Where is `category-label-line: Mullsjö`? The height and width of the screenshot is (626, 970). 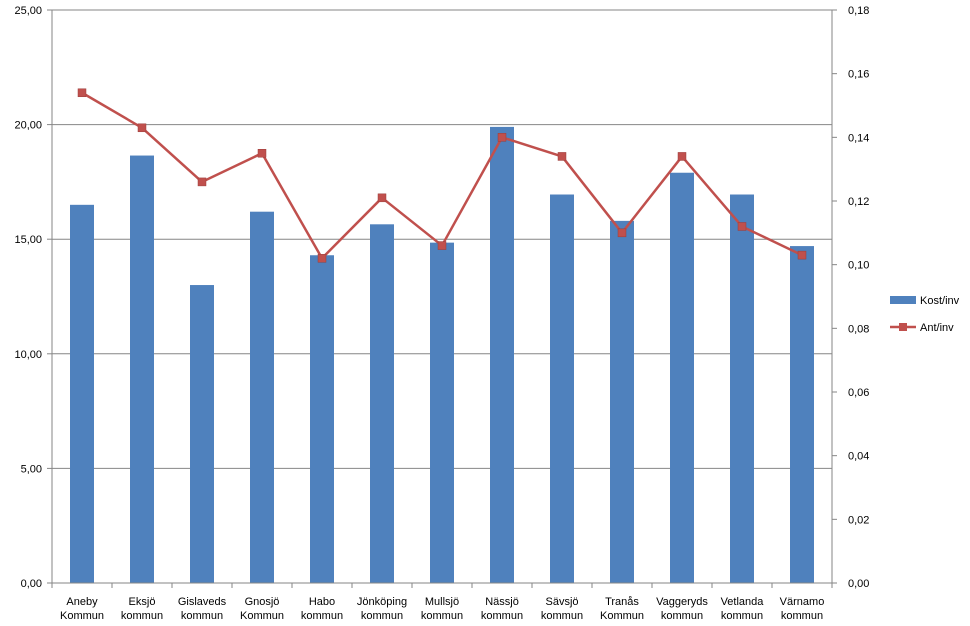
category-label-line: Mullsjö is located at coordinates (442, 602).